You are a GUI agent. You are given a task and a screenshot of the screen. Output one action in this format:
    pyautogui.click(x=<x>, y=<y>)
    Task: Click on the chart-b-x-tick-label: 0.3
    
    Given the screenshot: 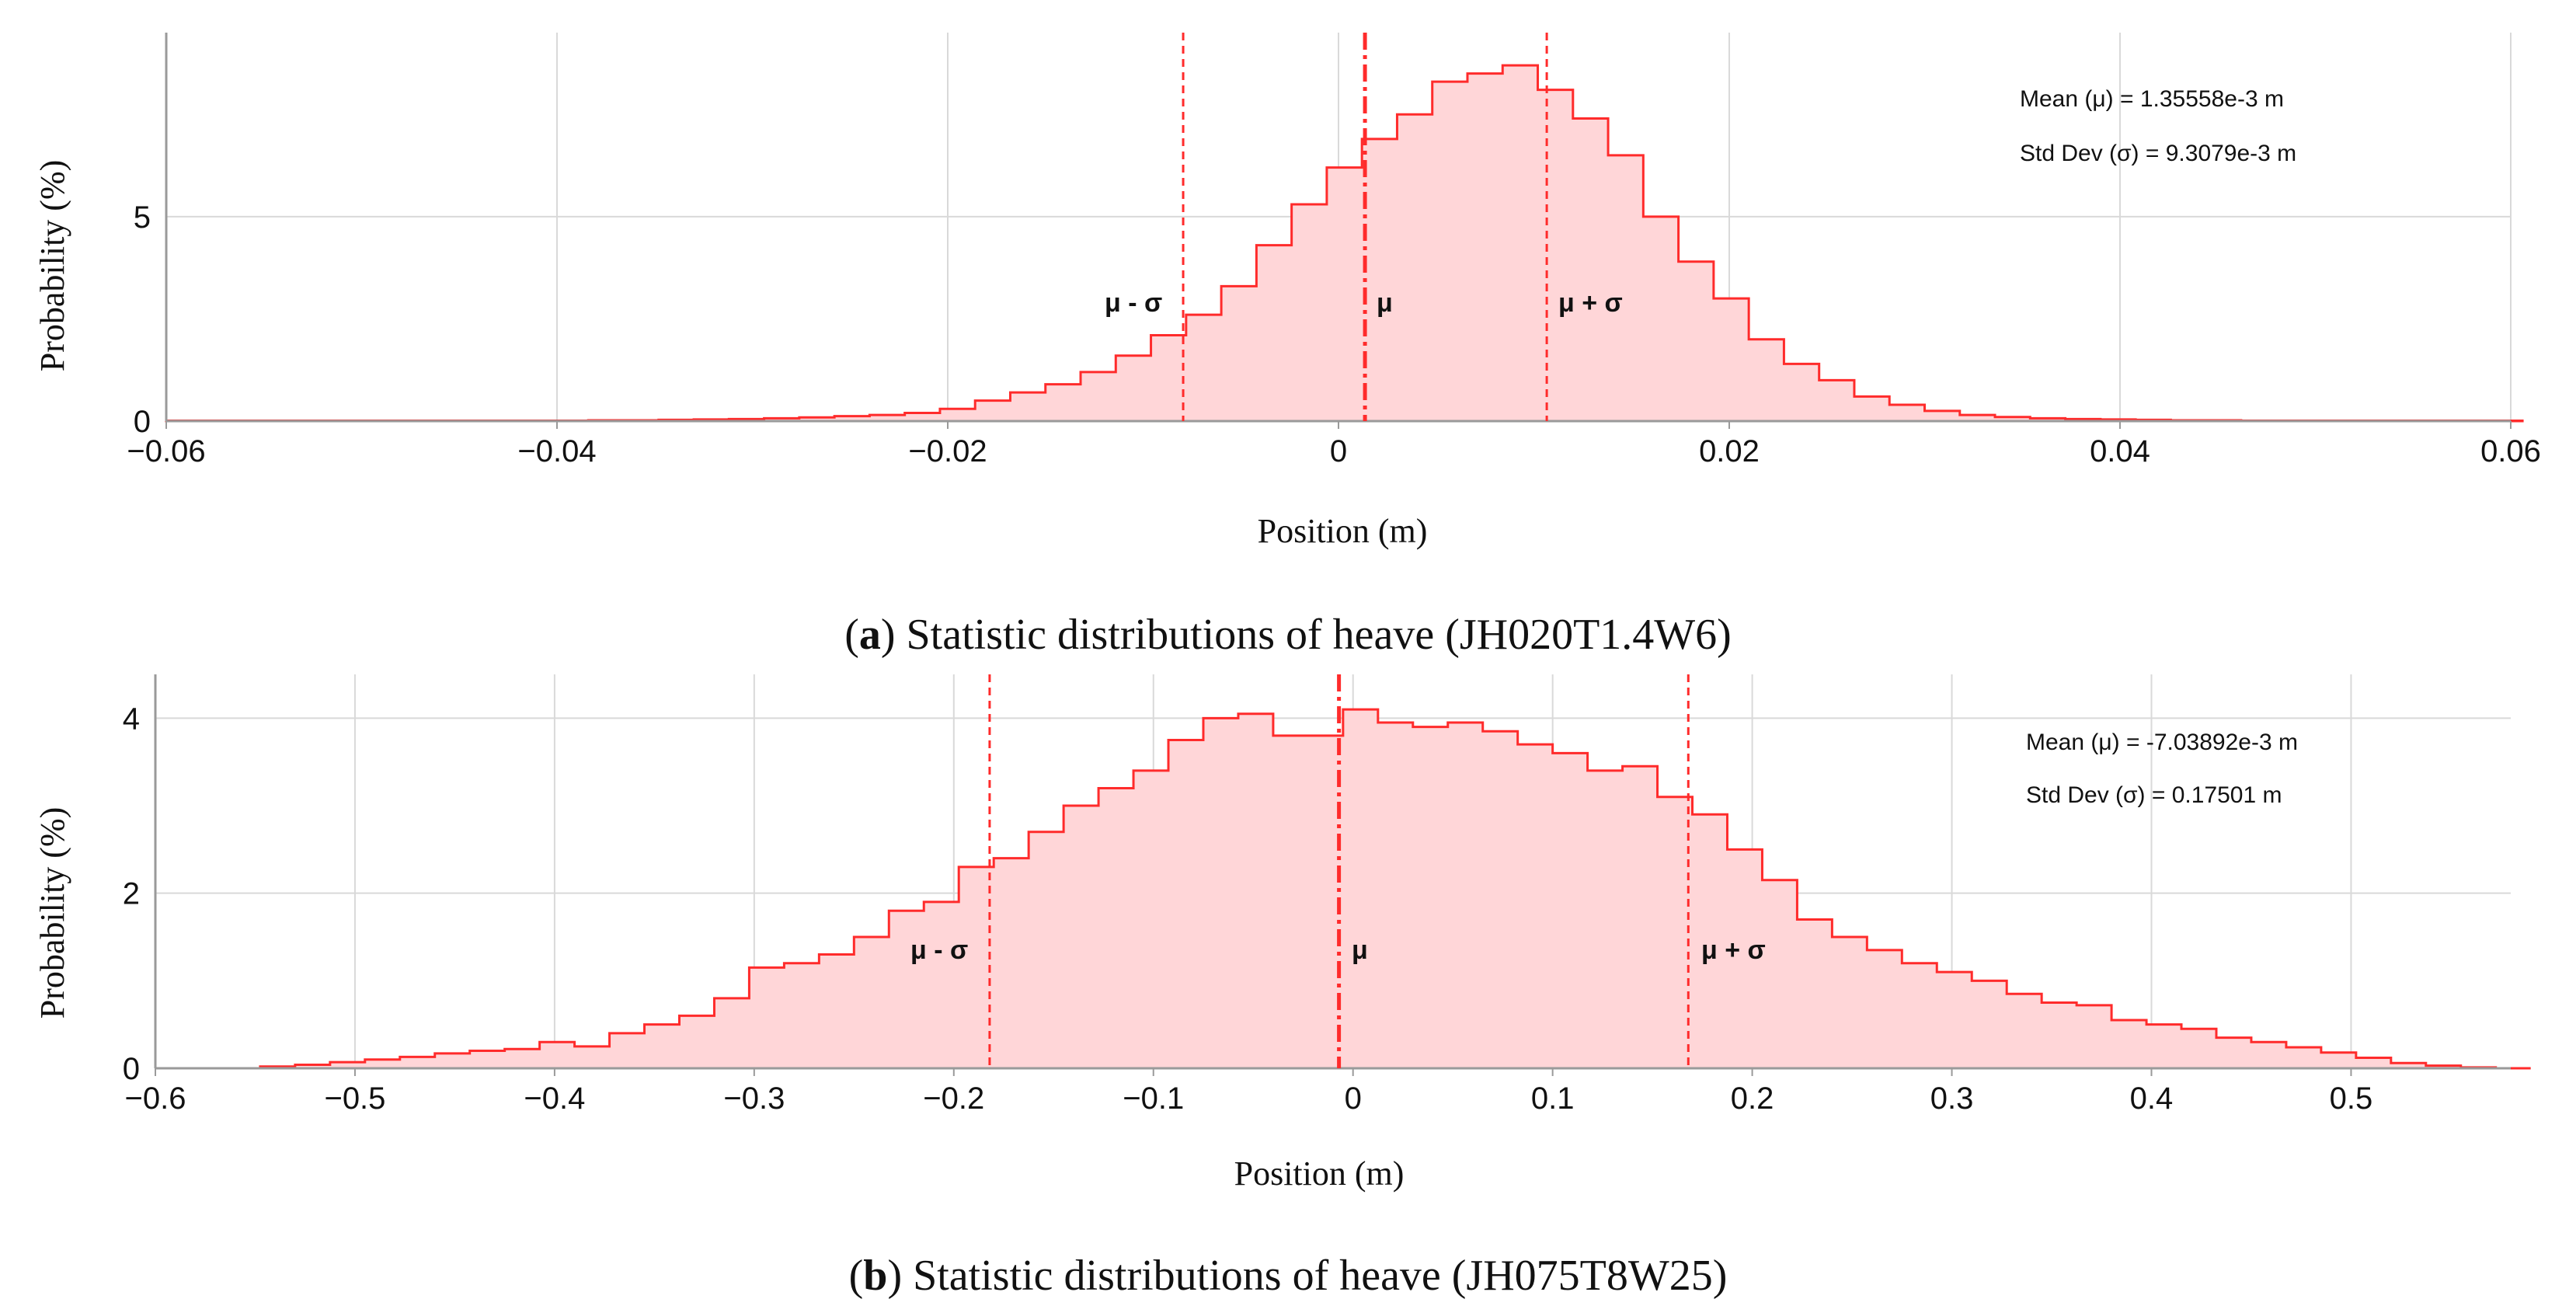 What is the action you would take?
    pyautogui.click(x=1952, y=1098)
    